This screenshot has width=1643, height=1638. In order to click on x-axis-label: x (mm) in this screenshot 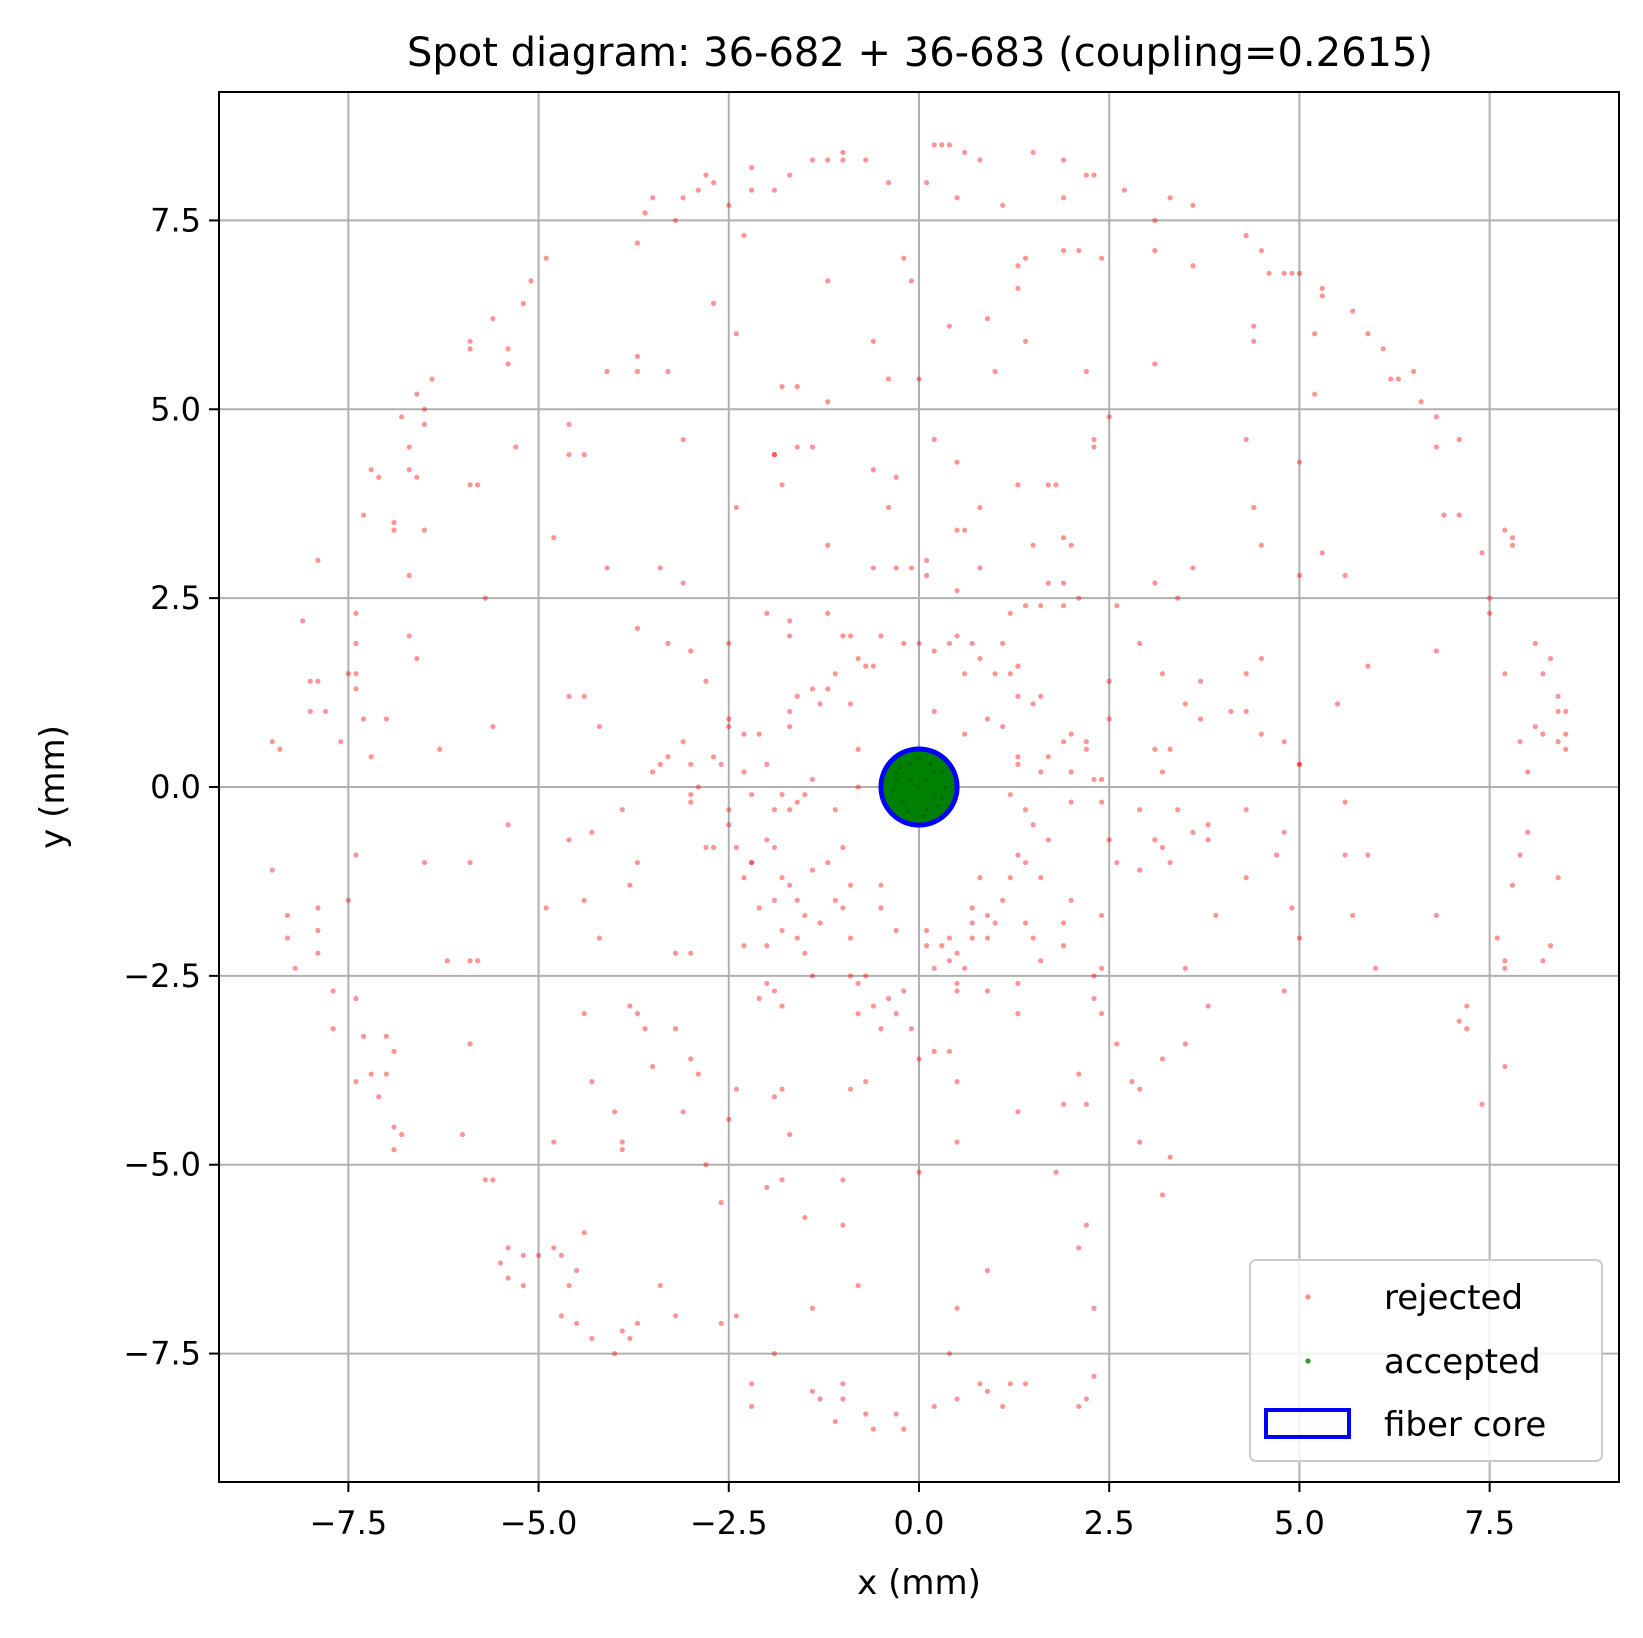, I will do `click(919, 1583)`.